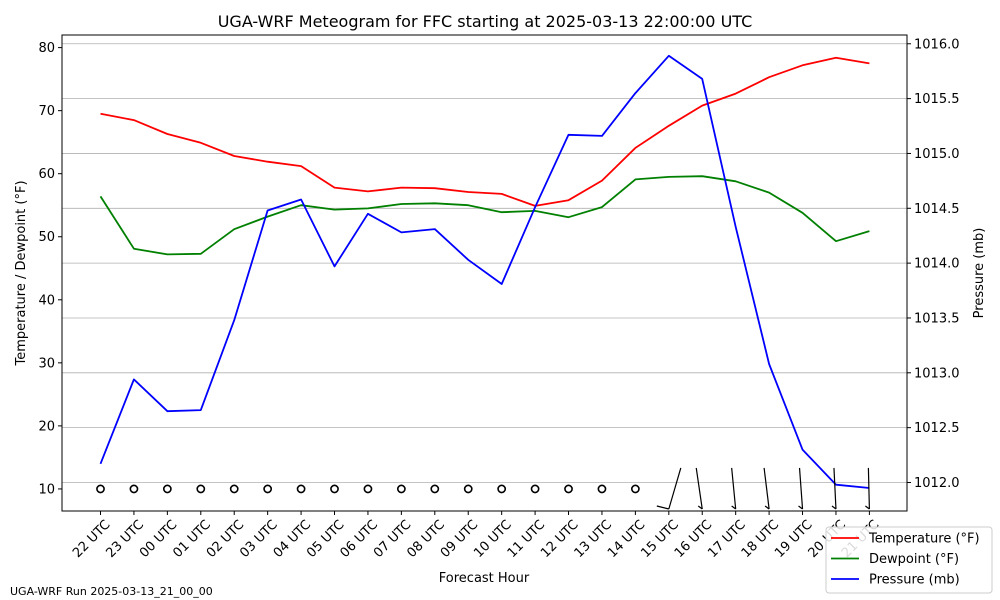 The height and width of the screenshot is (600, 1000). What do you see at coordinates (914, 559) in the screenshot?
I see `legend-label: Dewpoint (°F)` at bounding box center [914, 559].